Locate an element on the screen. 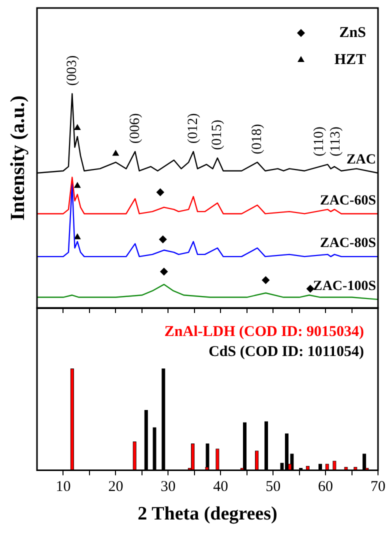 The image size is (389, 550). x-tick-label: 60 is located at coordinates (326, 487).